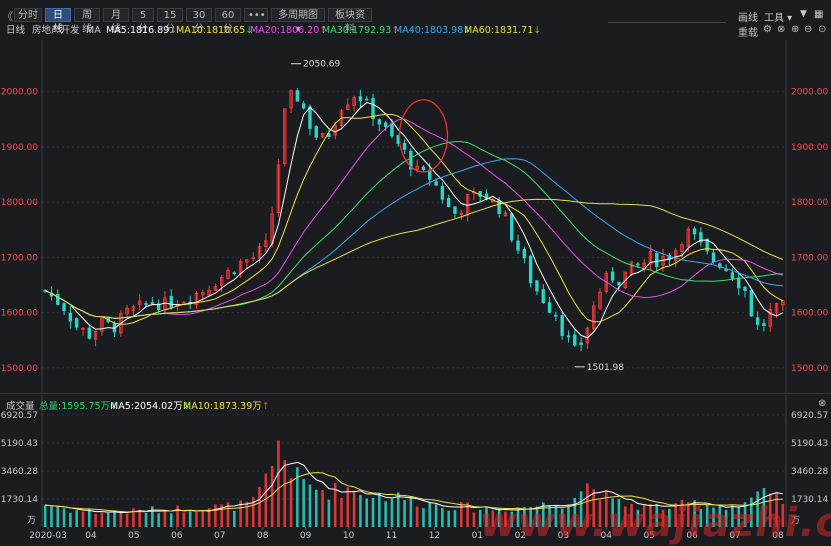 The image size is (831, 546). Describe the element at coordinates (150, 406) in the screenshot. I see `volume-ma5: MA5:2054.02万↓` at that location.